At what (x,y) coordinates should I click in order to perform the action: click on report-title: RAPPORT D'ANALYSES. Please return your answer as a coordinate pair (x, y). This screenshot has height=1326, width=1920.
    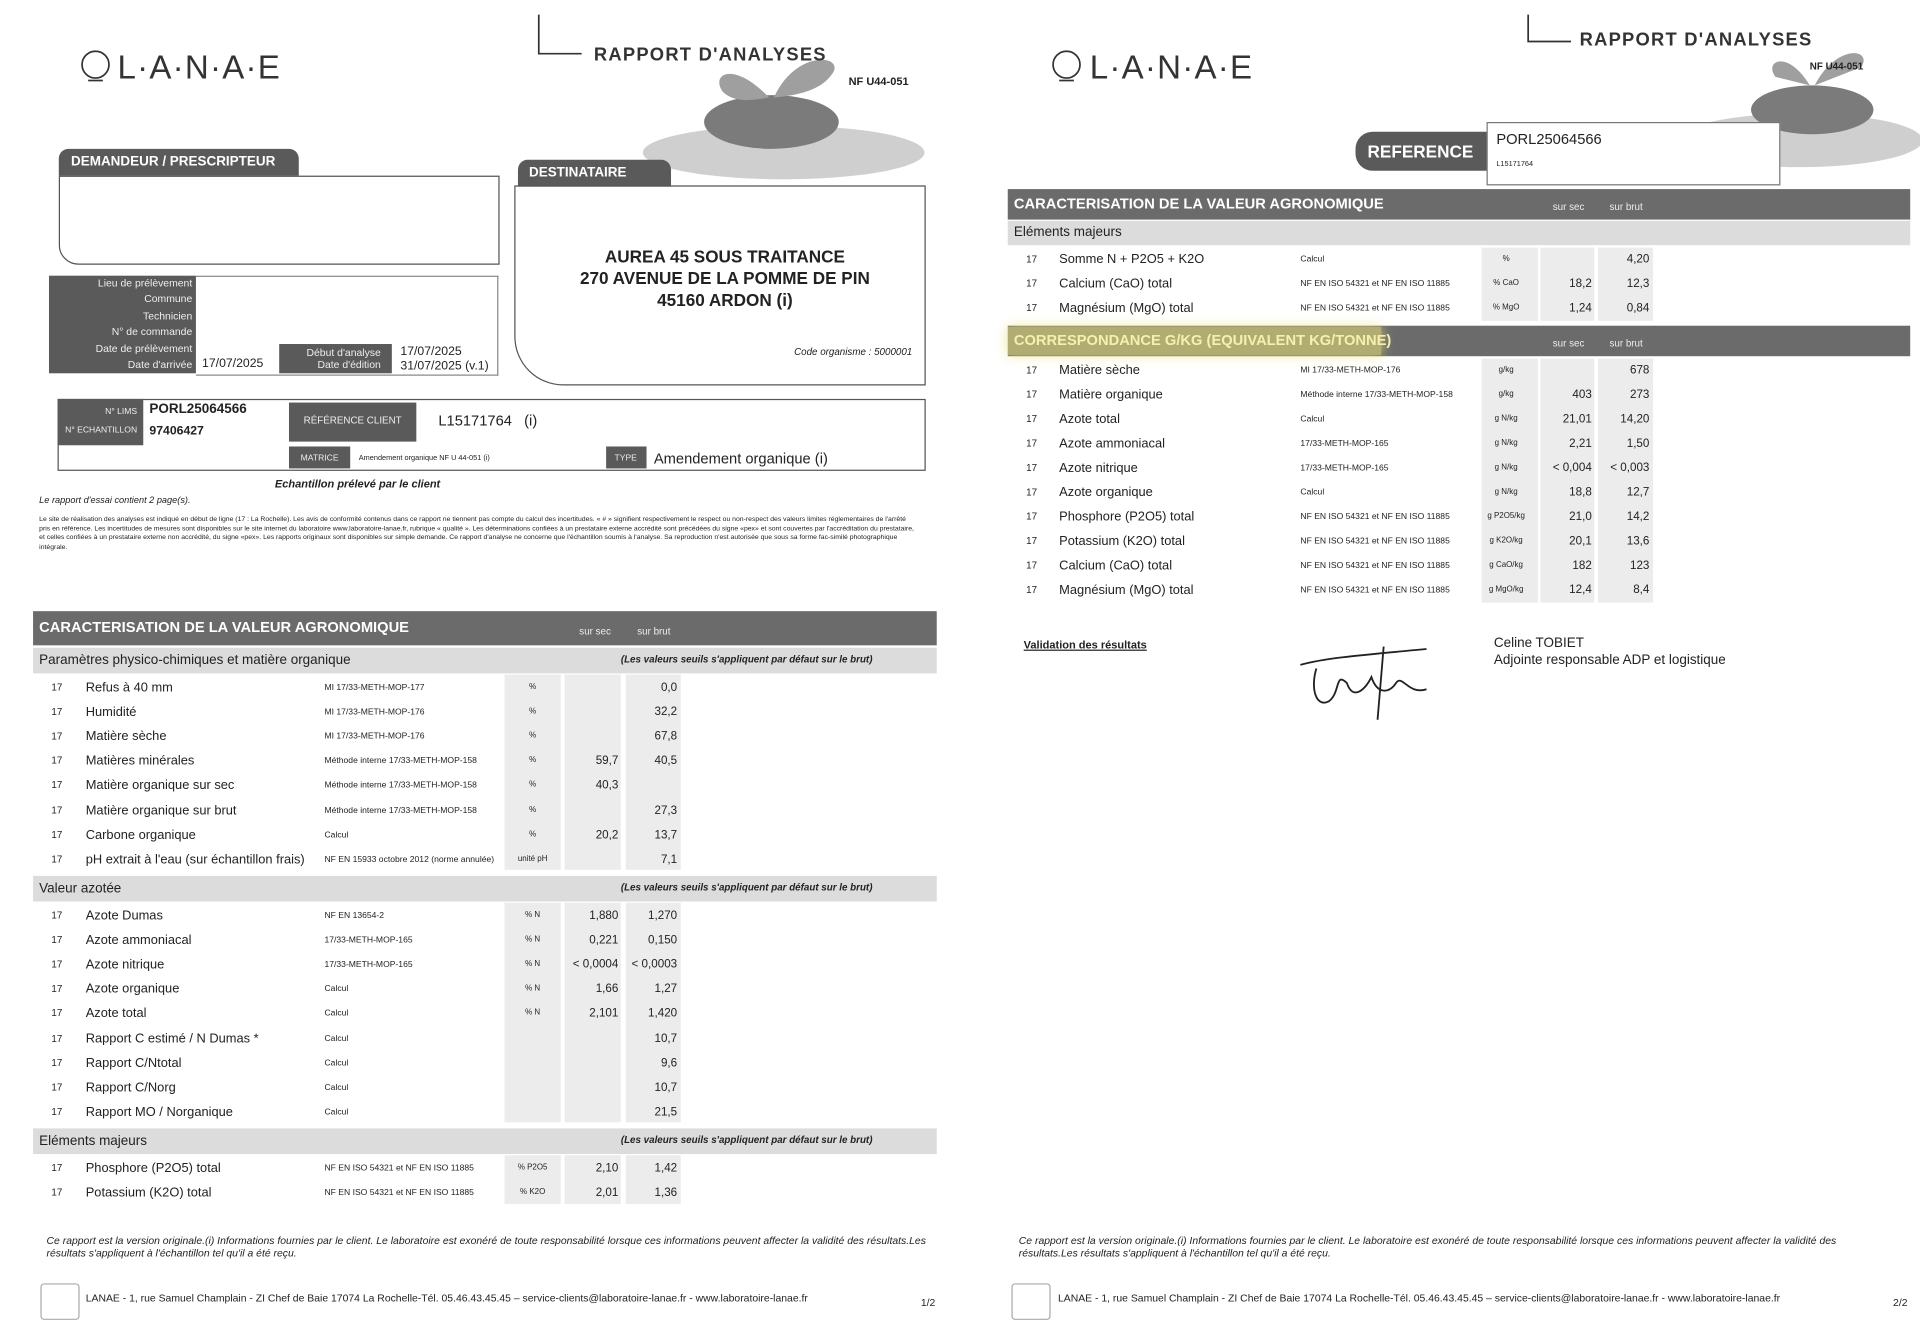
    Looking at the image, I should click on (1696, 40).